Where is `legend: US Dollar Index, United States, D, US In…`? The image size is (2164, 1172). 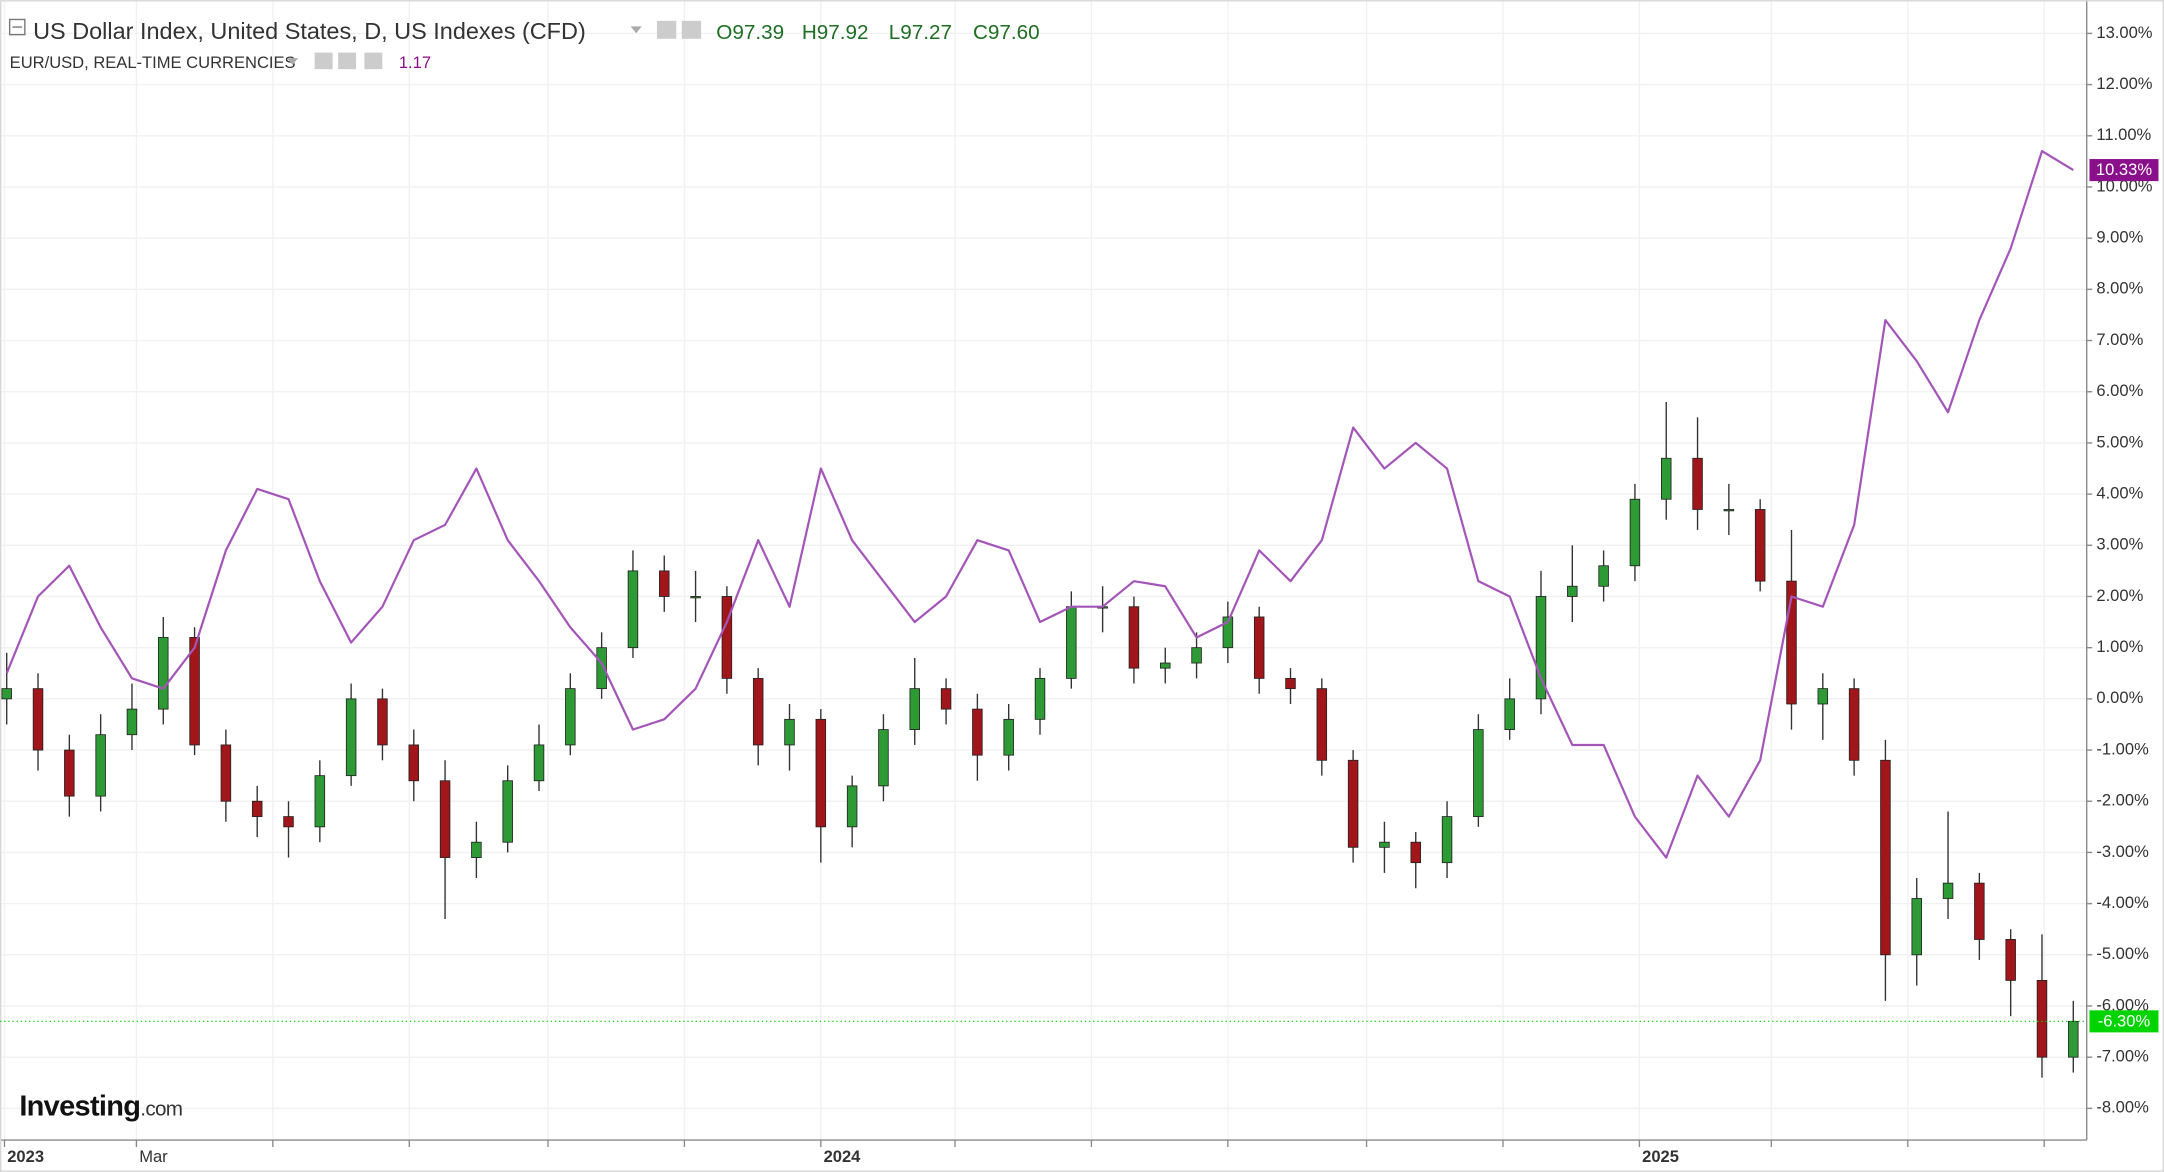
legend: US Dollar Index, United States, D, US In… is located at coordinates (524, 45).